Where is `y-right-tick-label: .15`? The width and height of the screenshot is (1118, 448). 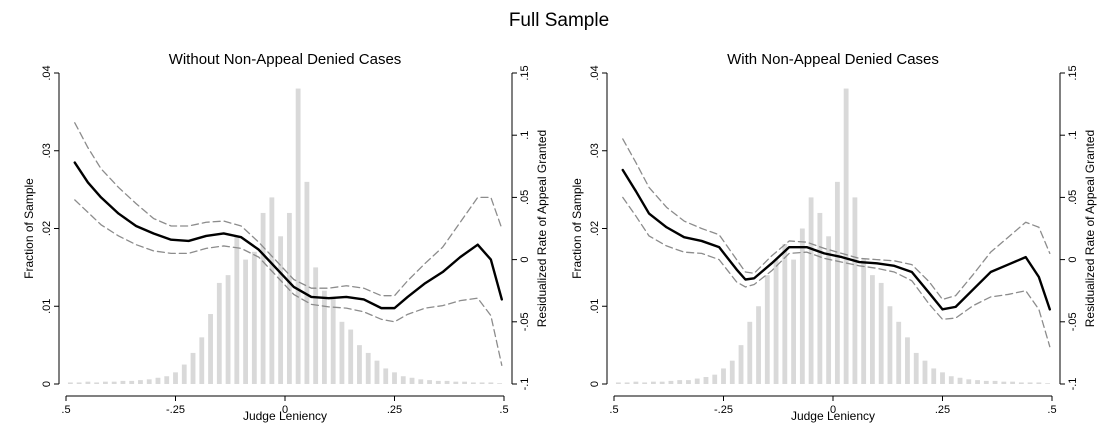 y-right-tick-label: .15 is located at coordinates (525, 72).